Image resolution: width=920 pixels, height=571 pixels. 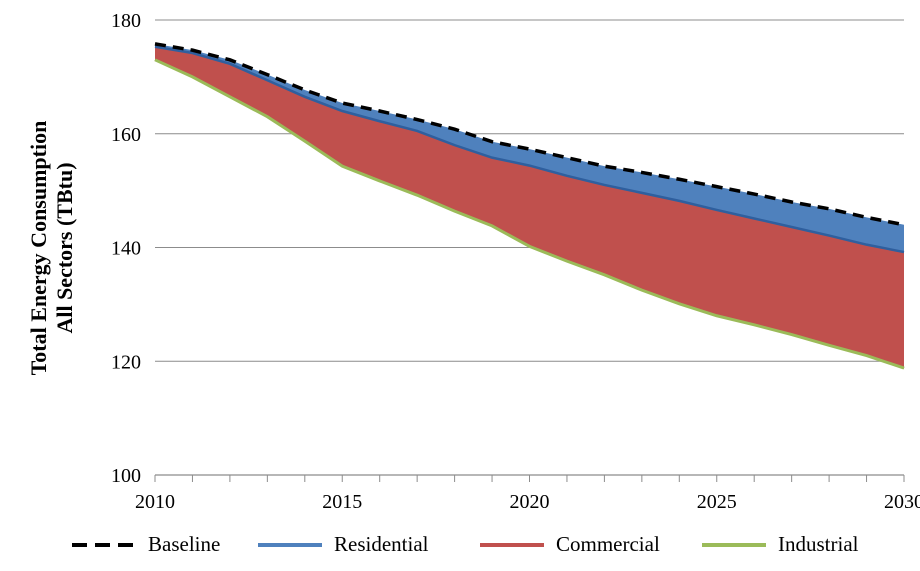 I want to click on y-tick-labels: 100 120 140 160 180, so click(x=126, y=248).